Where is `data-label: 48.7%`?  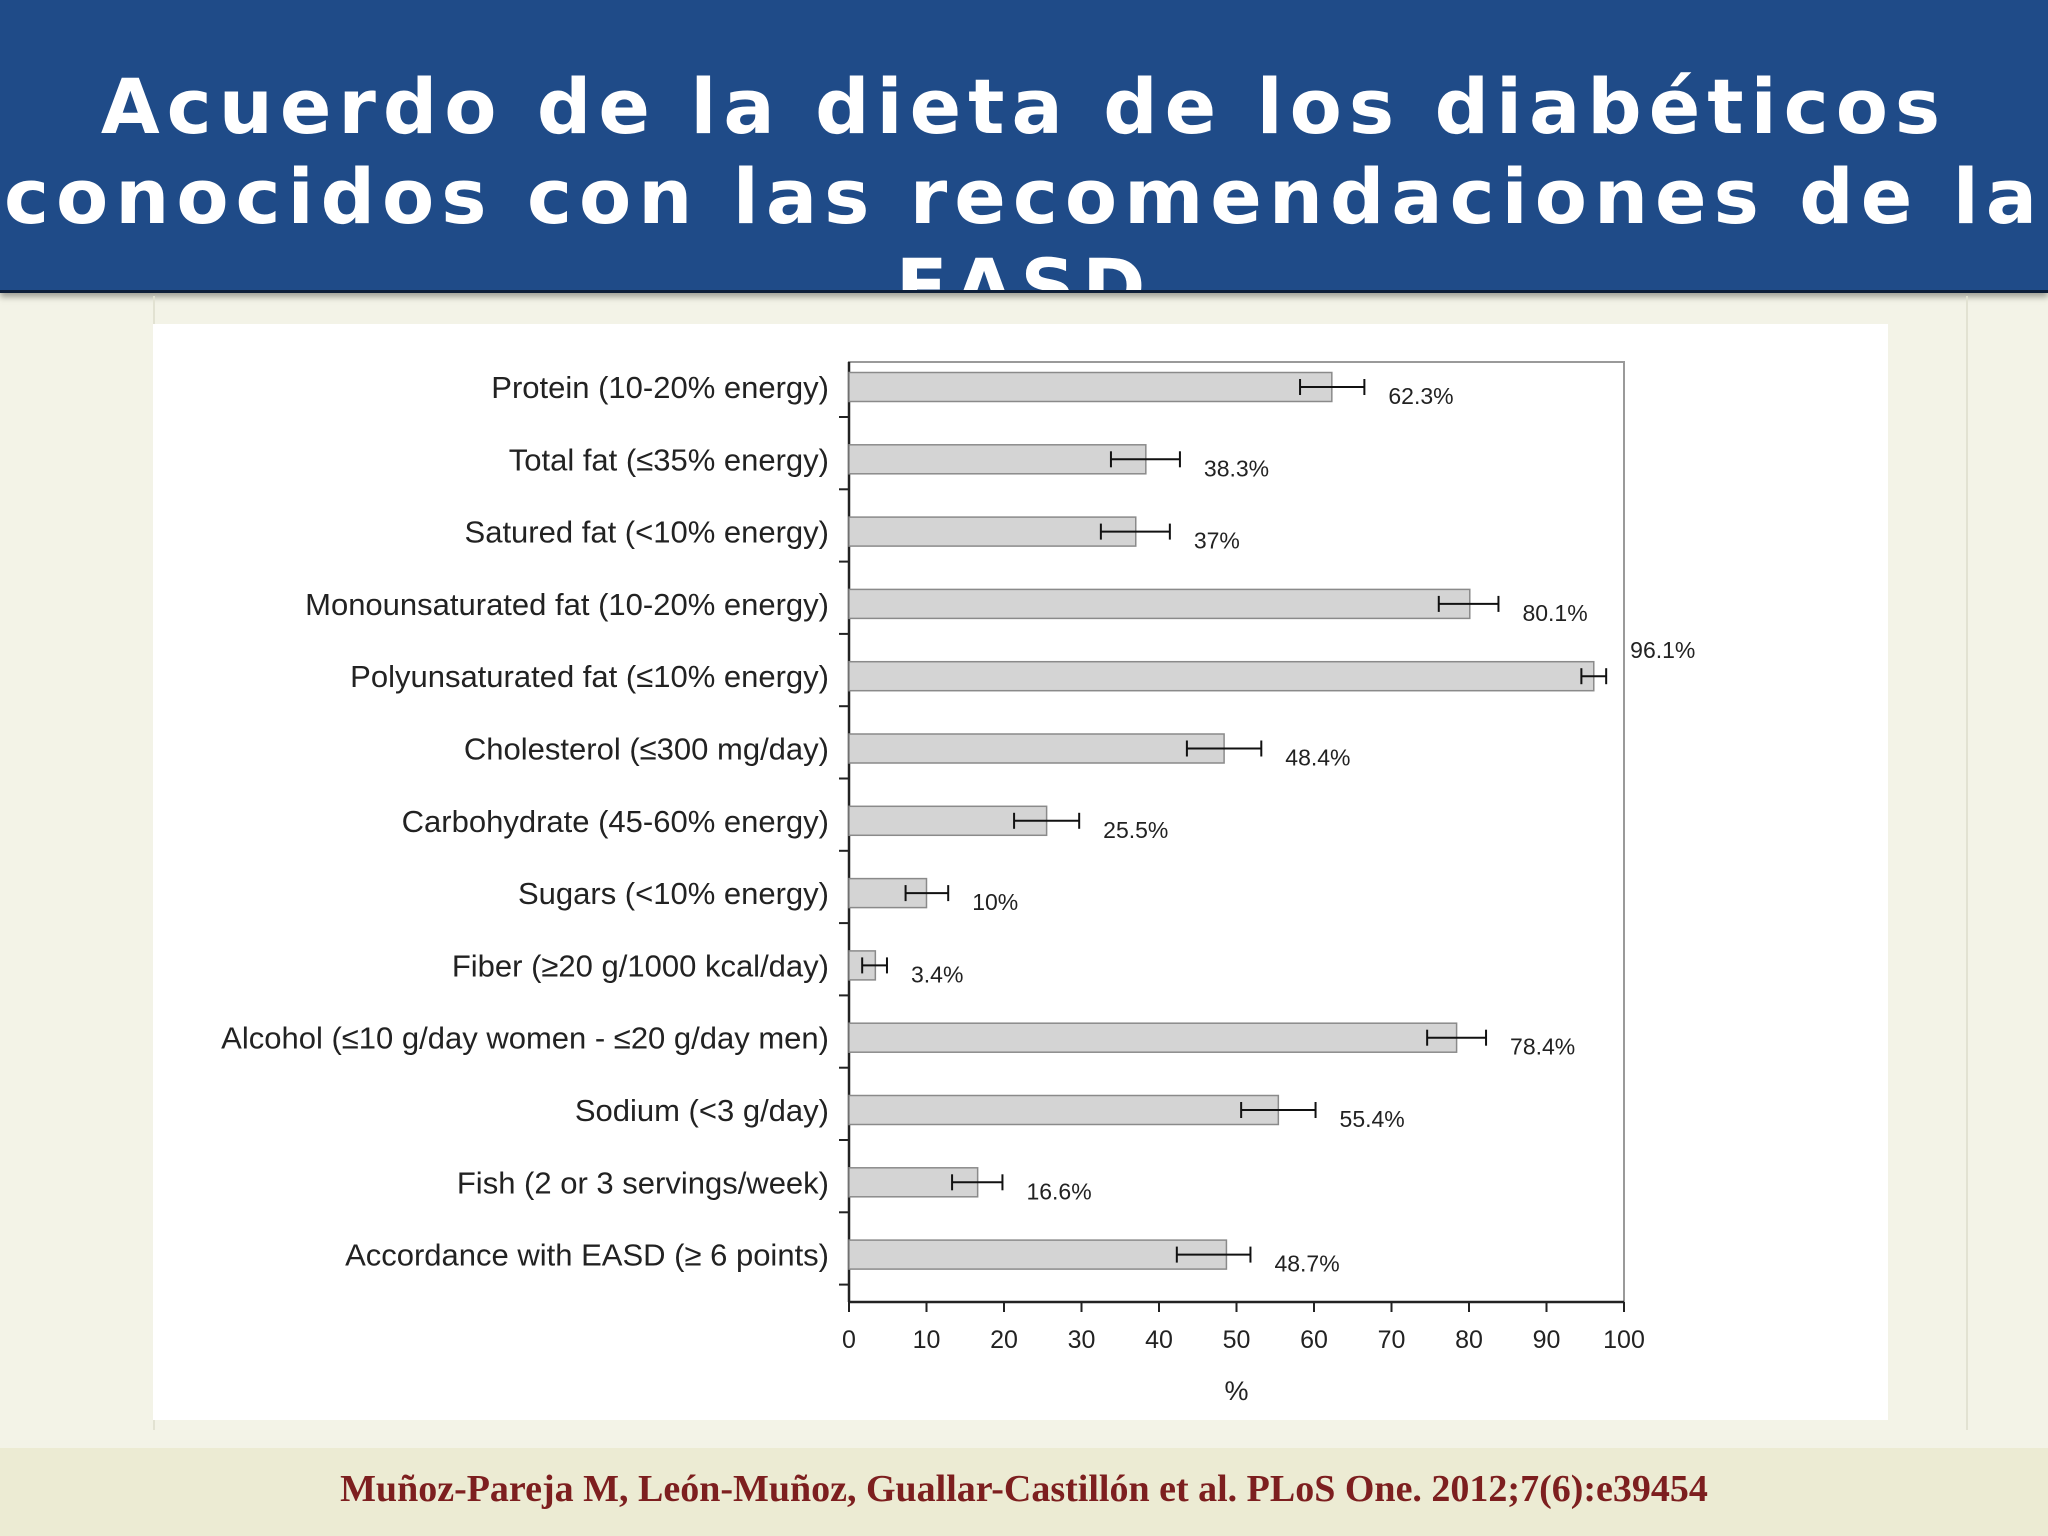 data-label: 48.7% is located at coordinates (1306, 1264).